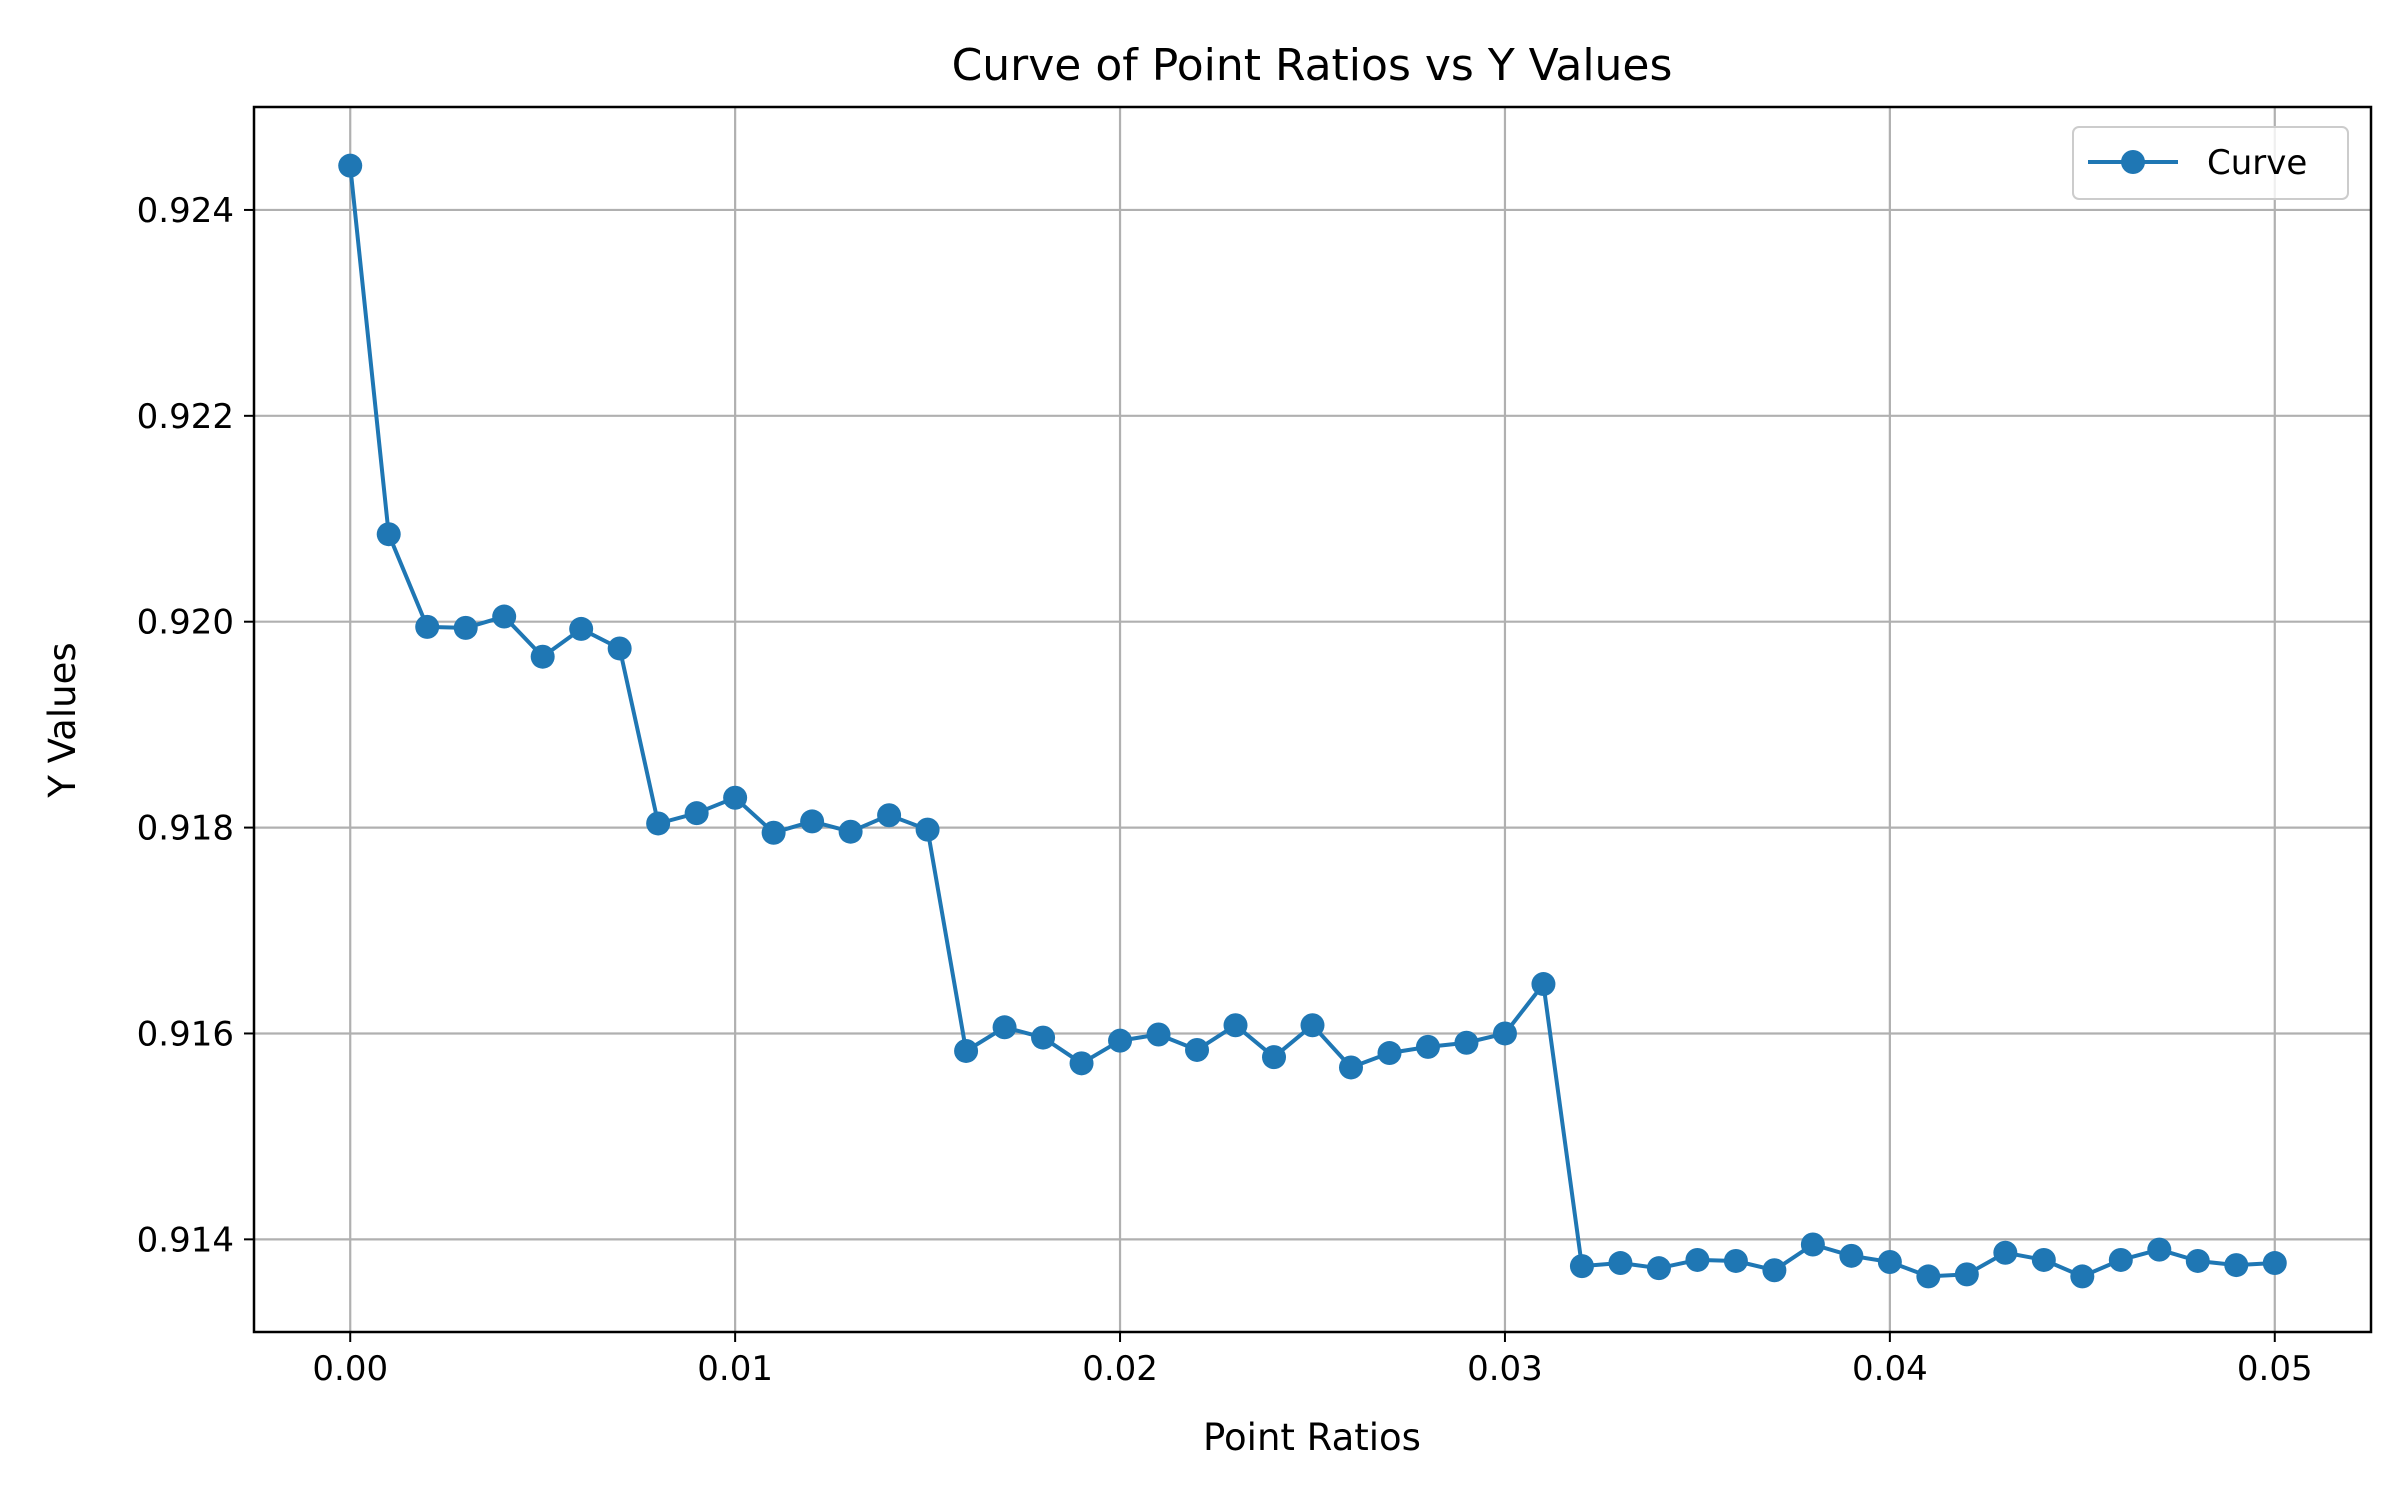 The image size is (2400, 1500). What do you see at coordinates (1312, 1437) in the screenshot?
I see `x-axis-label: Point Ratios` at bounding box center [1312, 1437].